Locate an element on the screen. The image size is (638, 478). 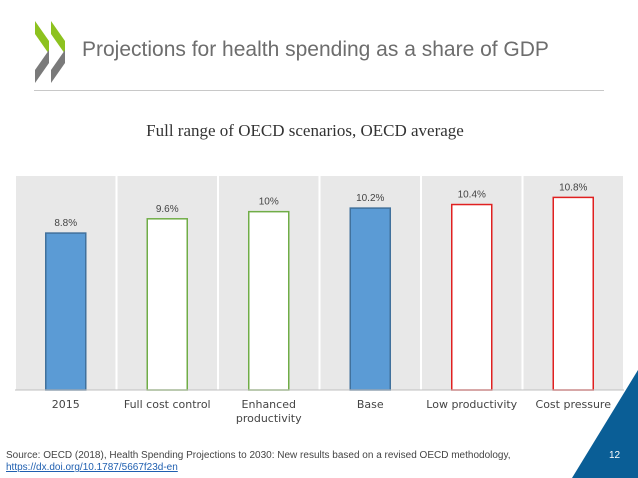
data-label: 10% is located at coordinates (269, 202).